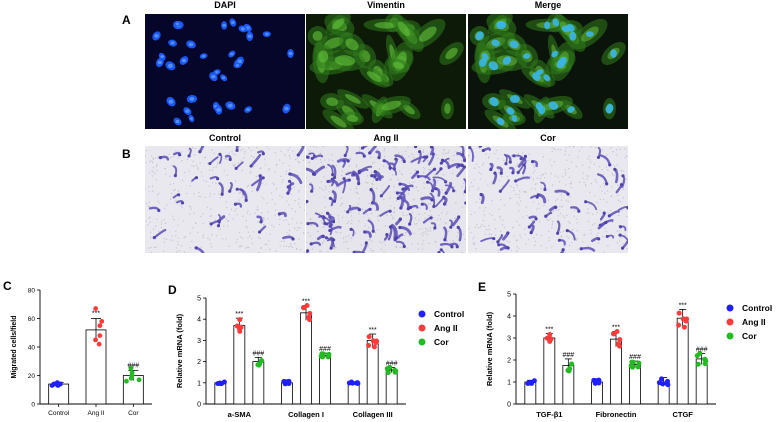  What do you see at coordinates (446, 328) in the screenshot?
I see `legend-label: Ang II` at bounding box center [446, 328].